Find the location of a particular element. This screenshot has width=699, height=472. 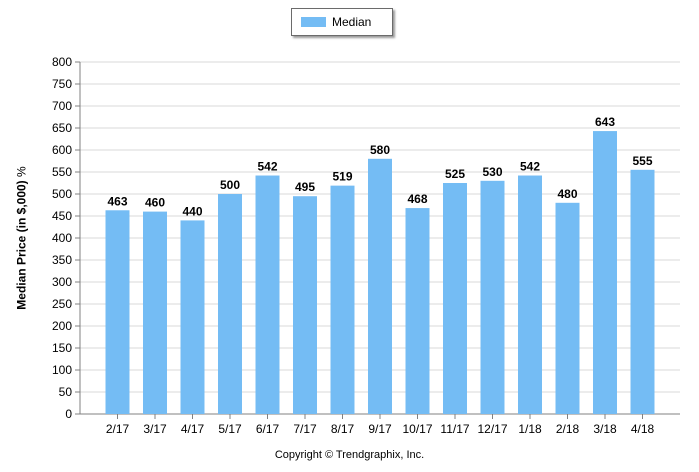

x-tick-label: 11/17 is located at coordinates (454, 429).